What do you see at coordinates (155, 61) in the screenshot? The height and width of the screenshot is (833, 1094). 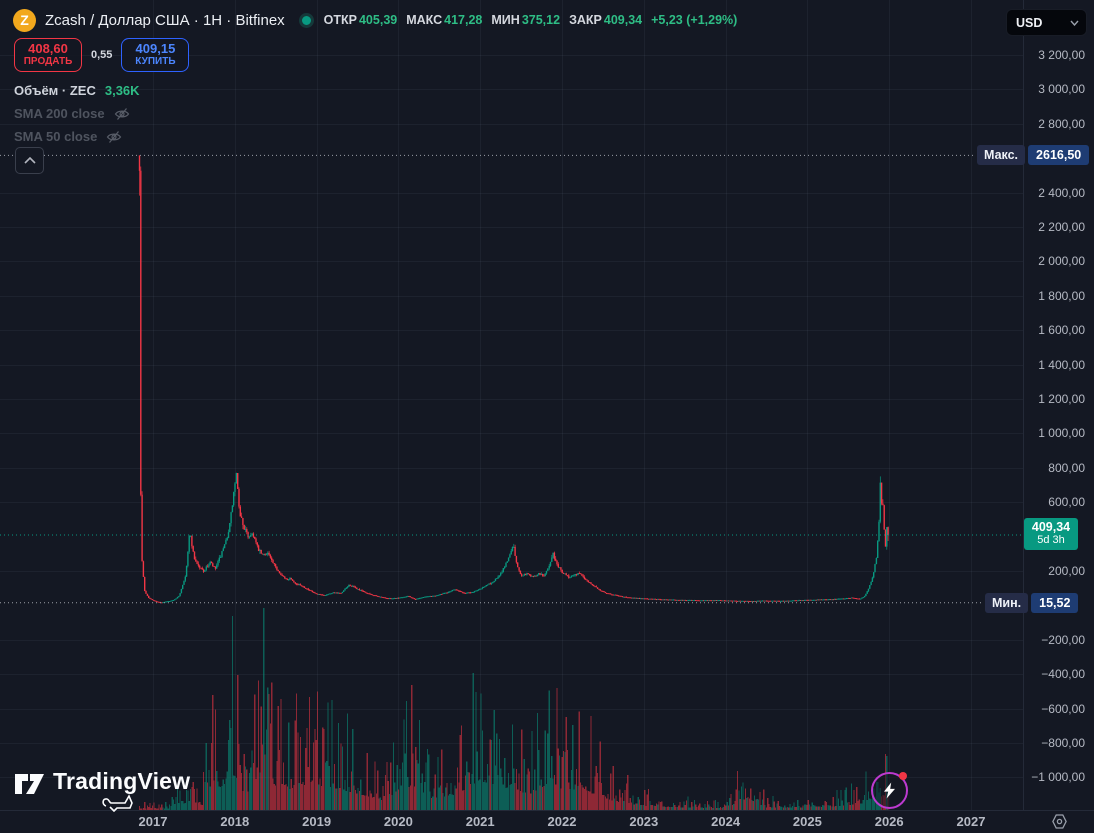 I see `buy-label: КУПИТЬ` at bounding box center [155, 61].